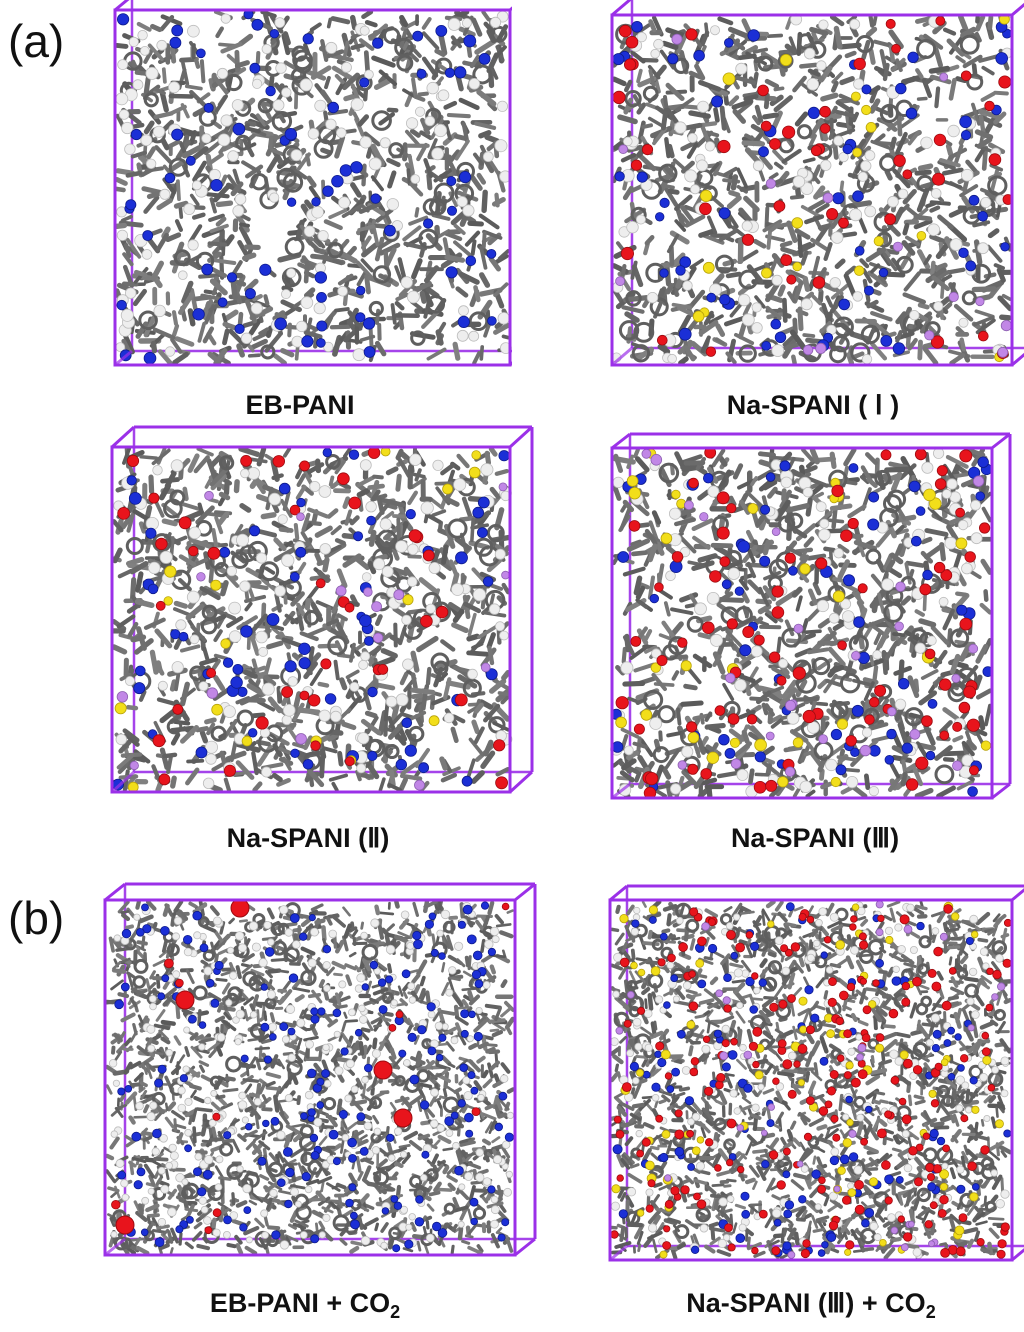 The width and height of the screenshot is (1024, 1332). What do you see at coordinates (816, 1073) in the screenshot?
I see `molecular-box-render` at bounding box center [816, 1073].